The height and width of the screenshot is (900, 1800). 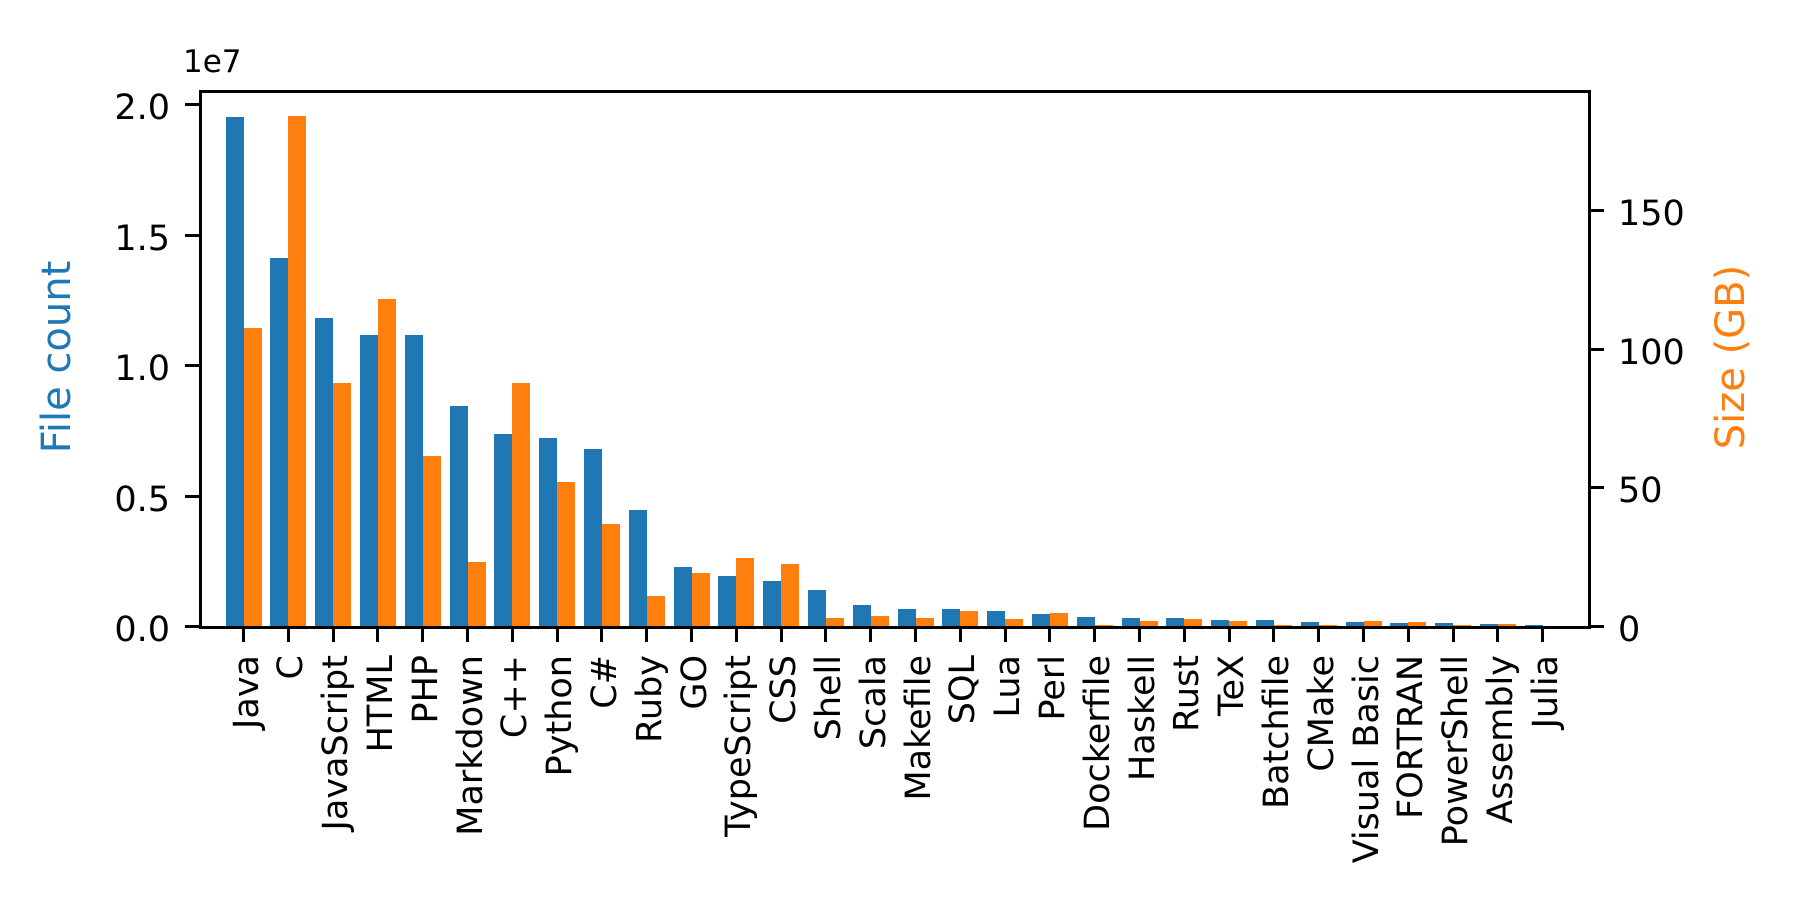 What do you see at coordinates (336, 743) in the screenshot?
I see `x-tick-label-text: JavaScript` at bounding box center [336, 743].